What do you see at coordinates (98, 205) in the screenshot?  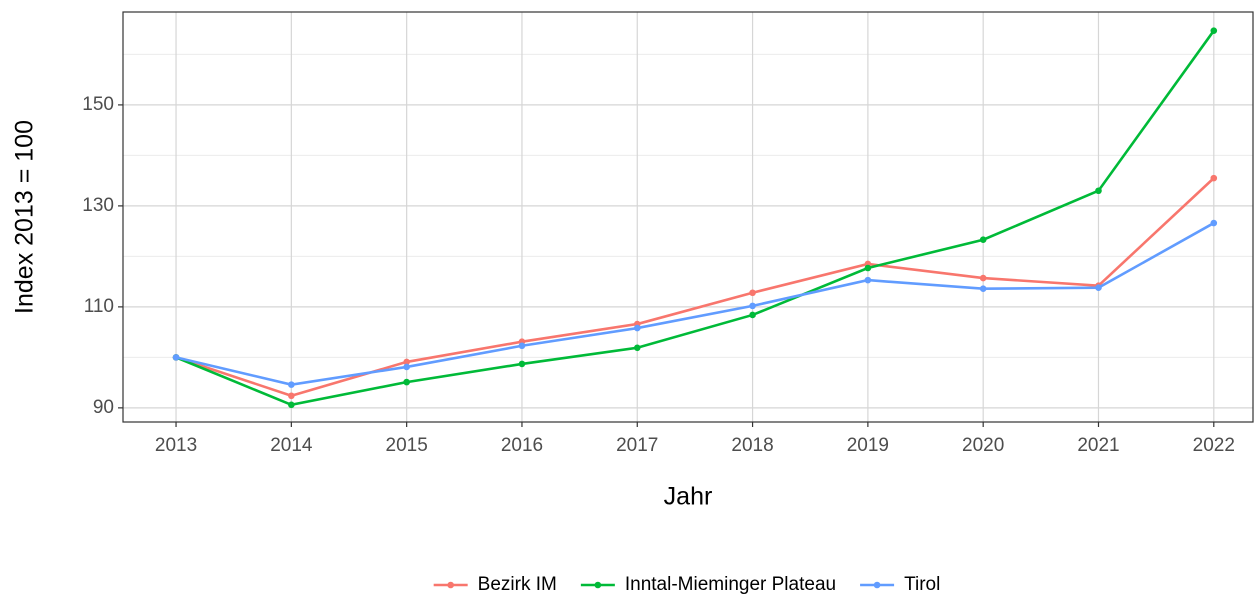 I see `y-tick-label: 130` at bounding box center [98, 205].